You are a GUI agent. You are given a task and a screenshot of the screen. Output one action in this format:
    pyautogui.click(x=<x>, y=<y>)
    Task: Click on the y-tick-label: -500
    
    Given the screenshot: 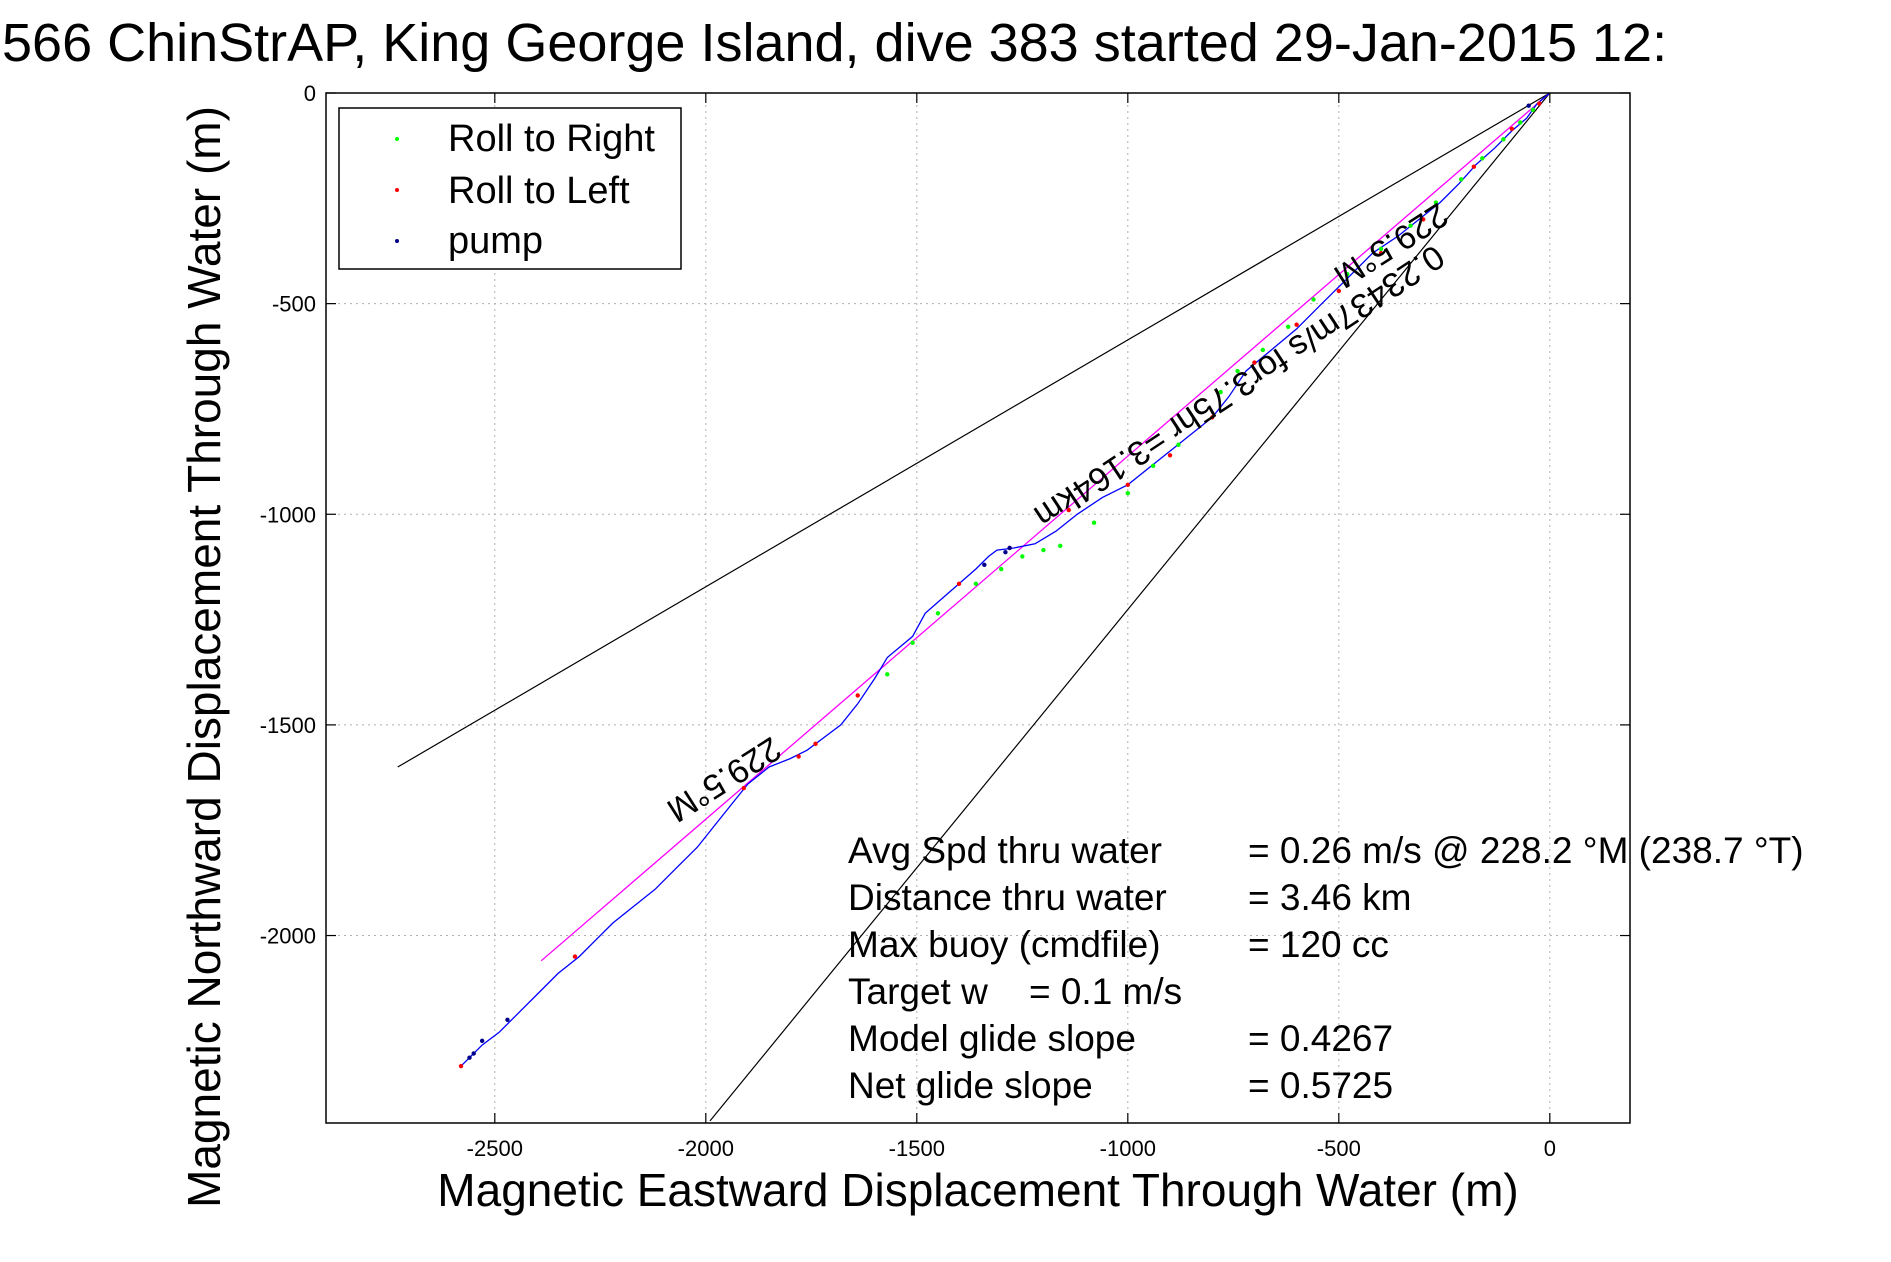 What is the action you would take?
    pyautogui.click(x=294, y=304)
    